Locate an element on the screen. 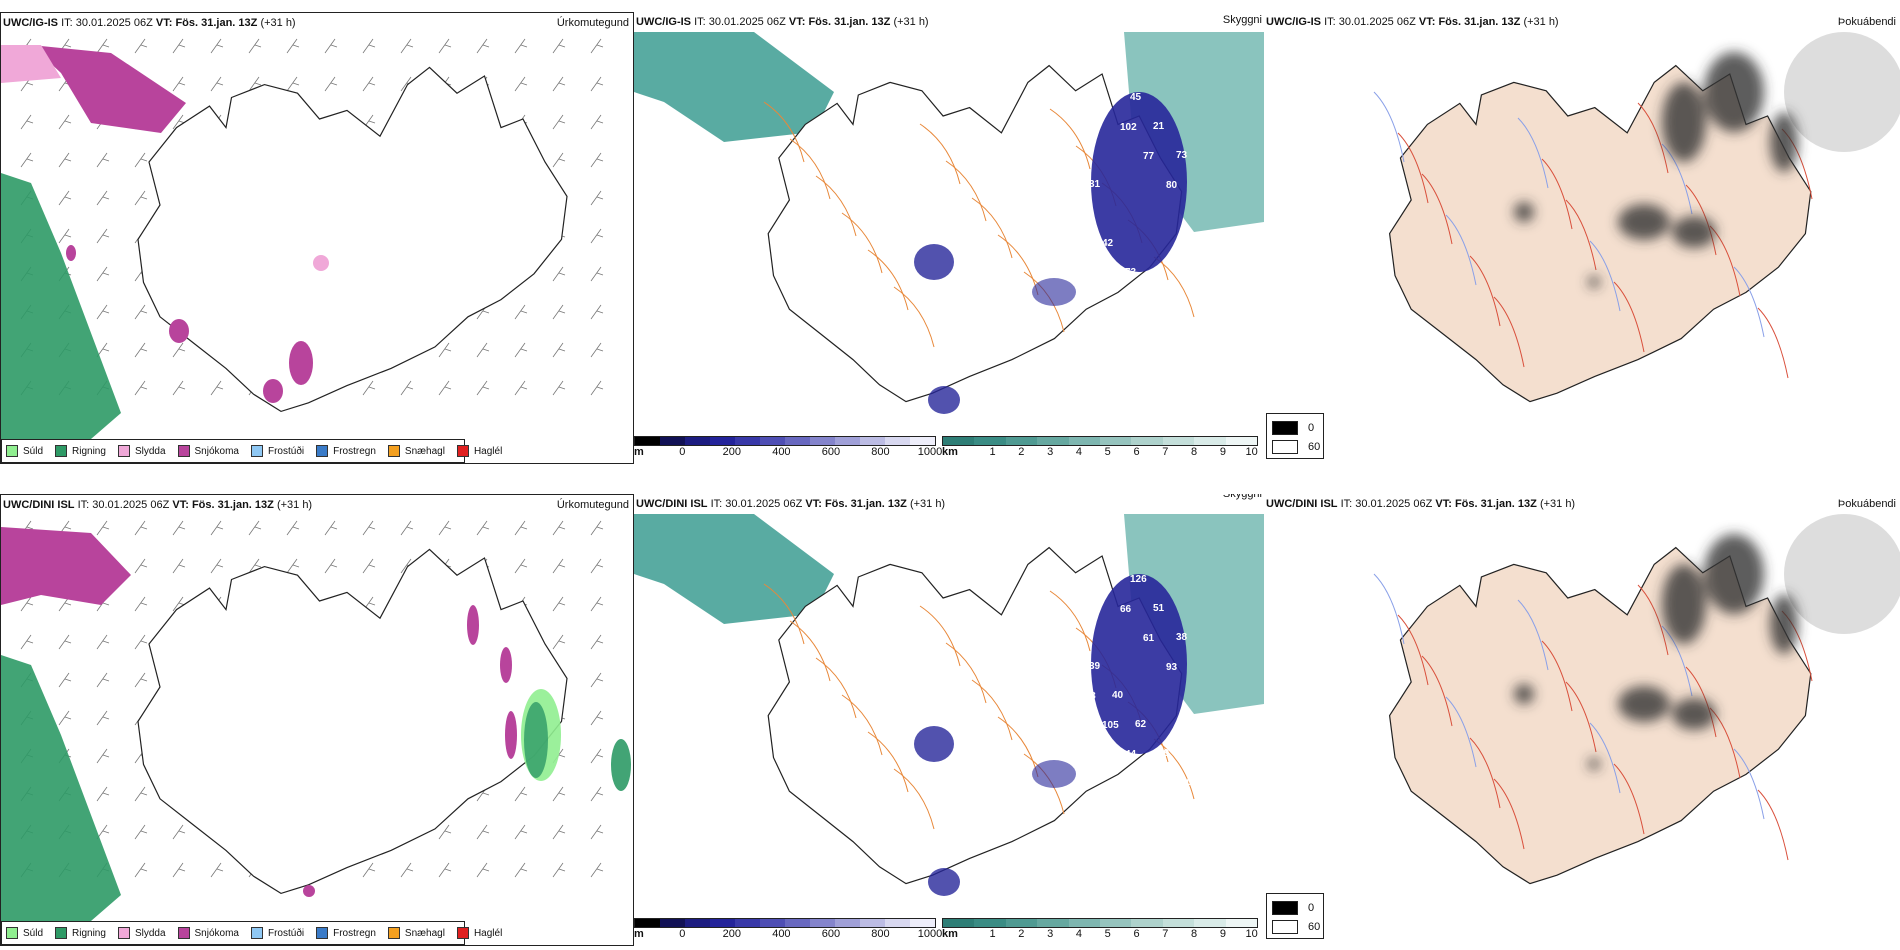  cloud-base-value: 04 is located at coordinates (1103, 98).